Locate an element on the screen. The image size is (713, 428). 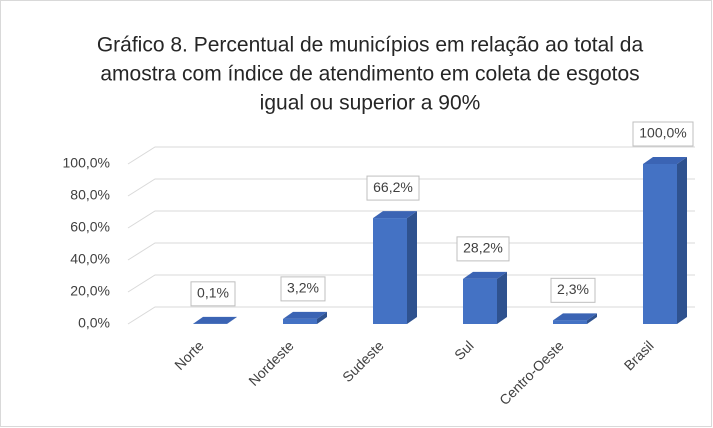
y-tick-label: 20,0% is located at coordinates (90, 291).